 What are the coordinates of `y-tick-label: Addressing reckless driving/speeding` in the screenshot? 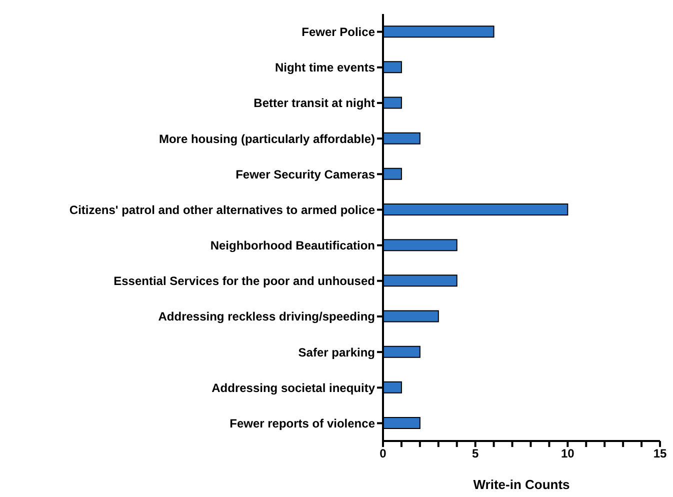 It's located at (266, 317).